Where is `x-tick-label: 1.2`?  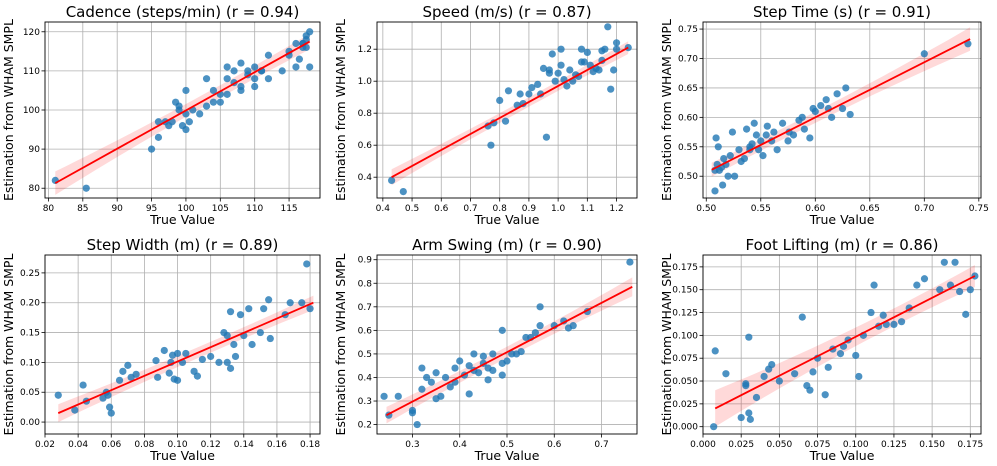
x-tick-label: 1.2 is located at coordinates (616, 209).